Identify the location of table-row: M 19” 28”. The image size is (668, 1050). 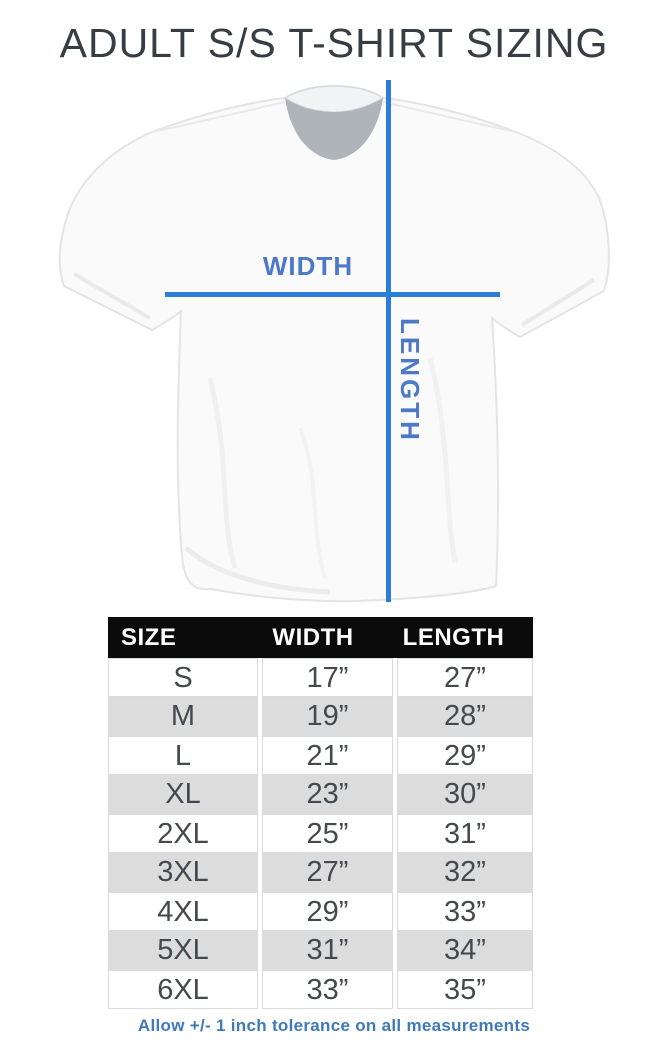
(320, 716).